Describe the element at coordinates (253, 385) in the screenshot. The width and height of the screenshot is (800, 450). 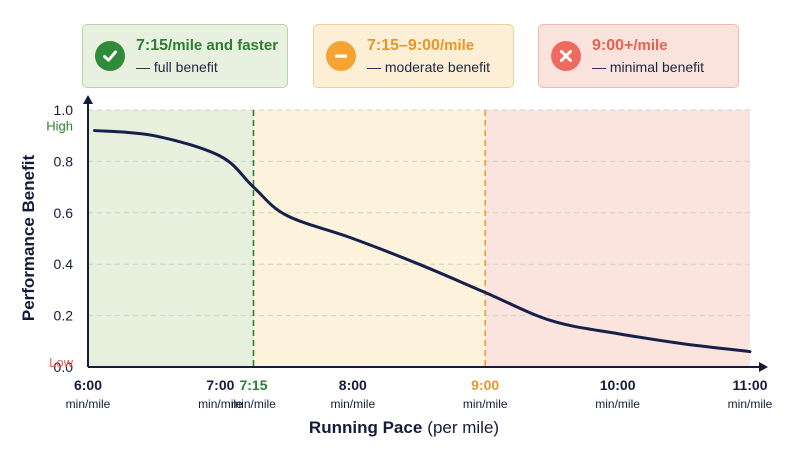
I see `x-tick-label: 7:15` at that location.